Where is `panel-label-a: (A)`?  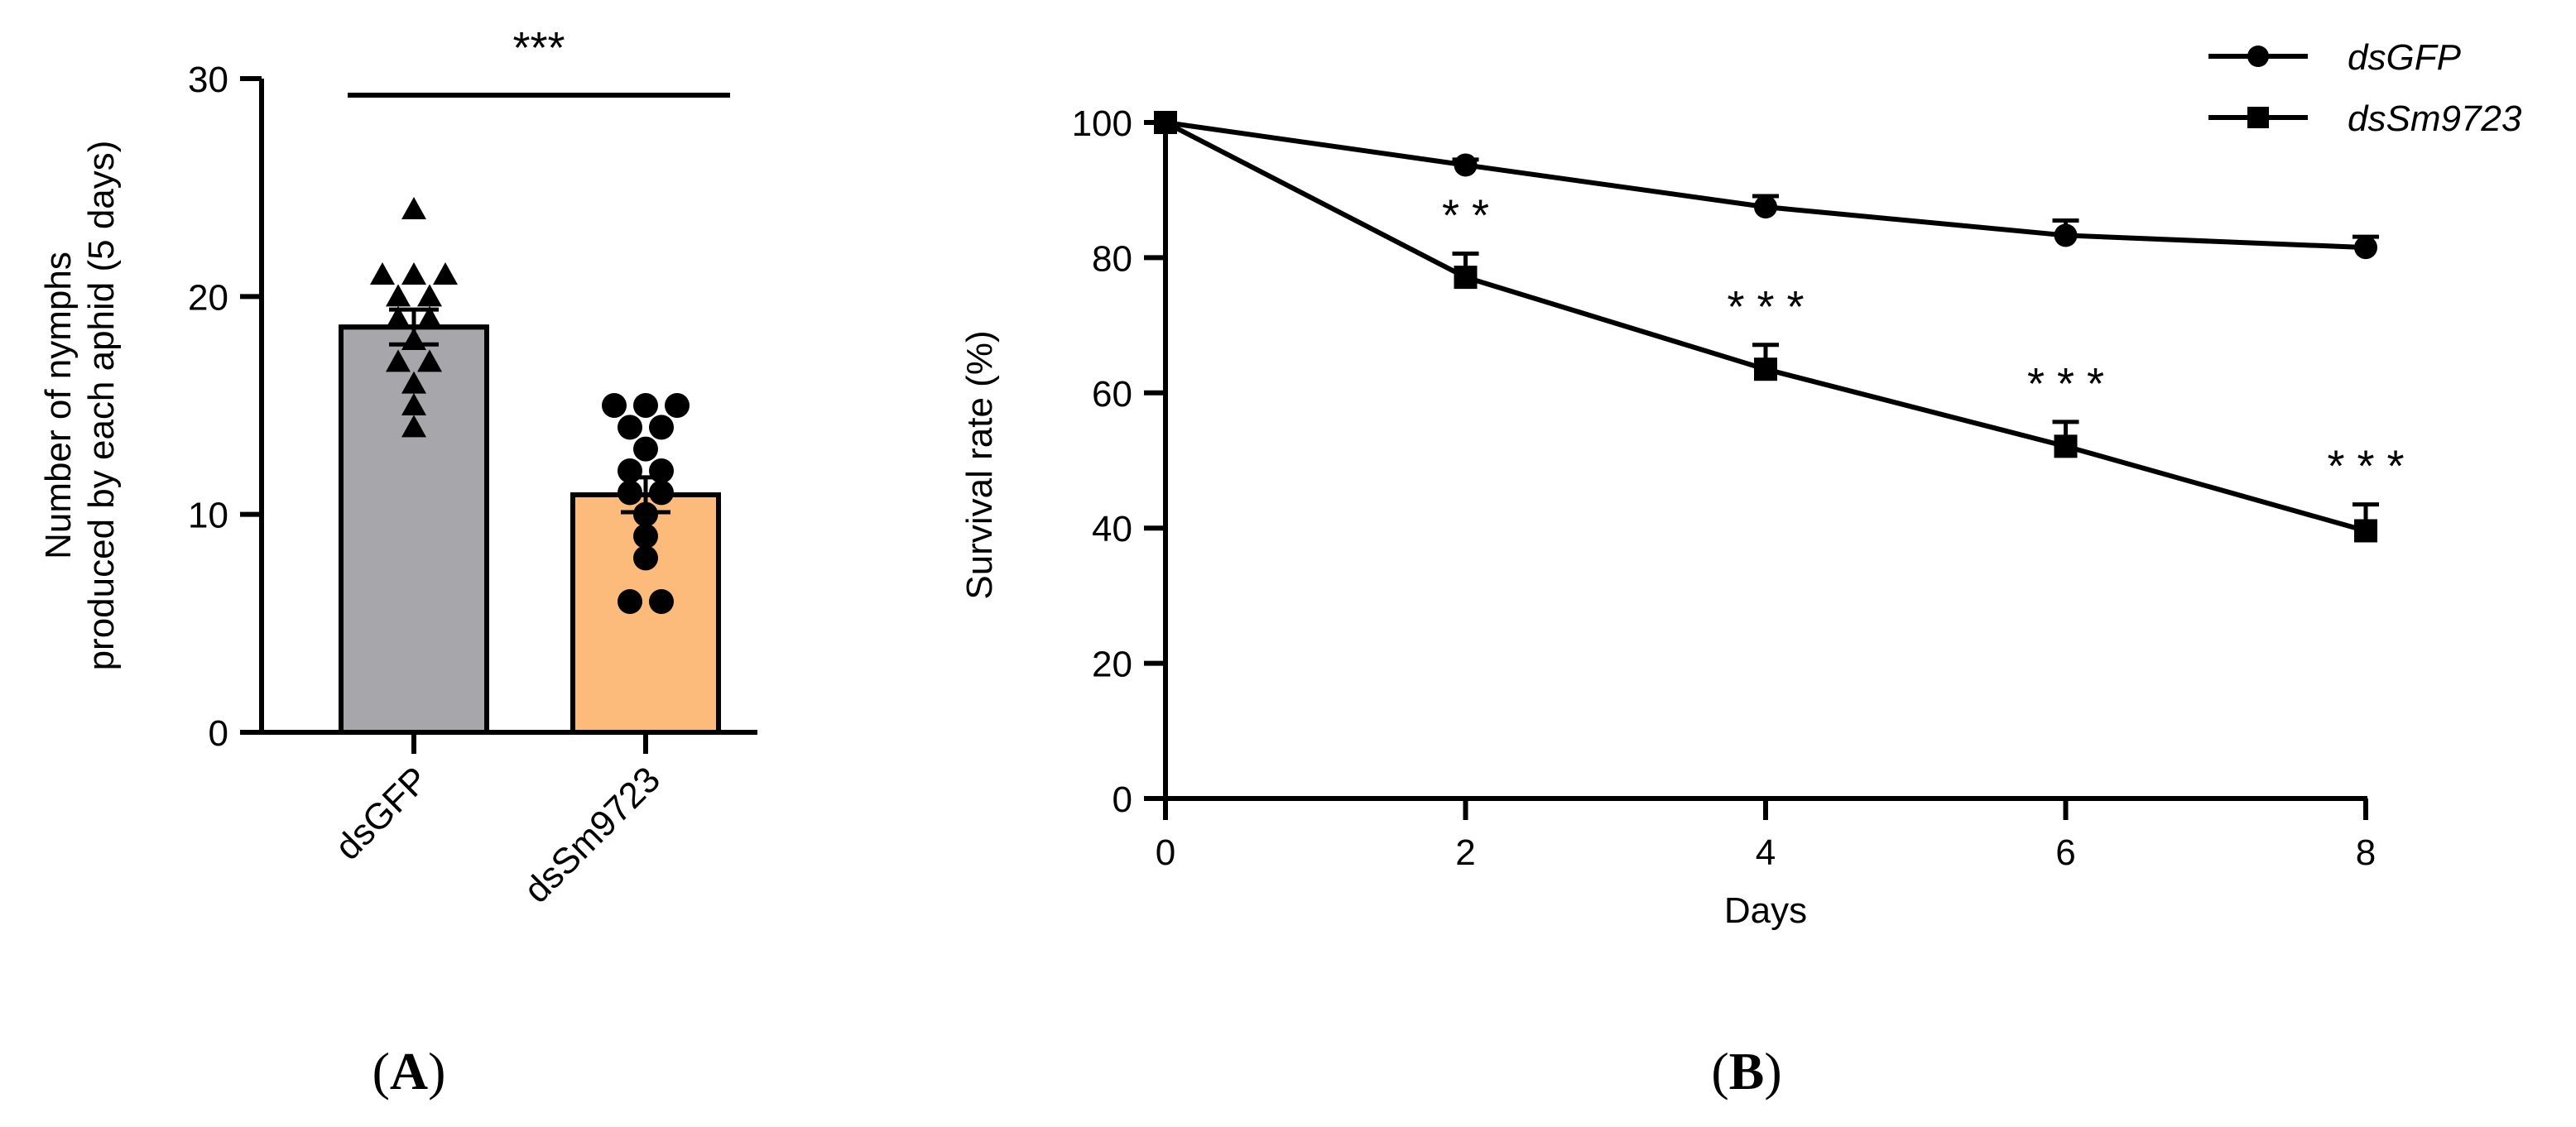
panel-label-a: (A) is located at coordinates (409, 1071).